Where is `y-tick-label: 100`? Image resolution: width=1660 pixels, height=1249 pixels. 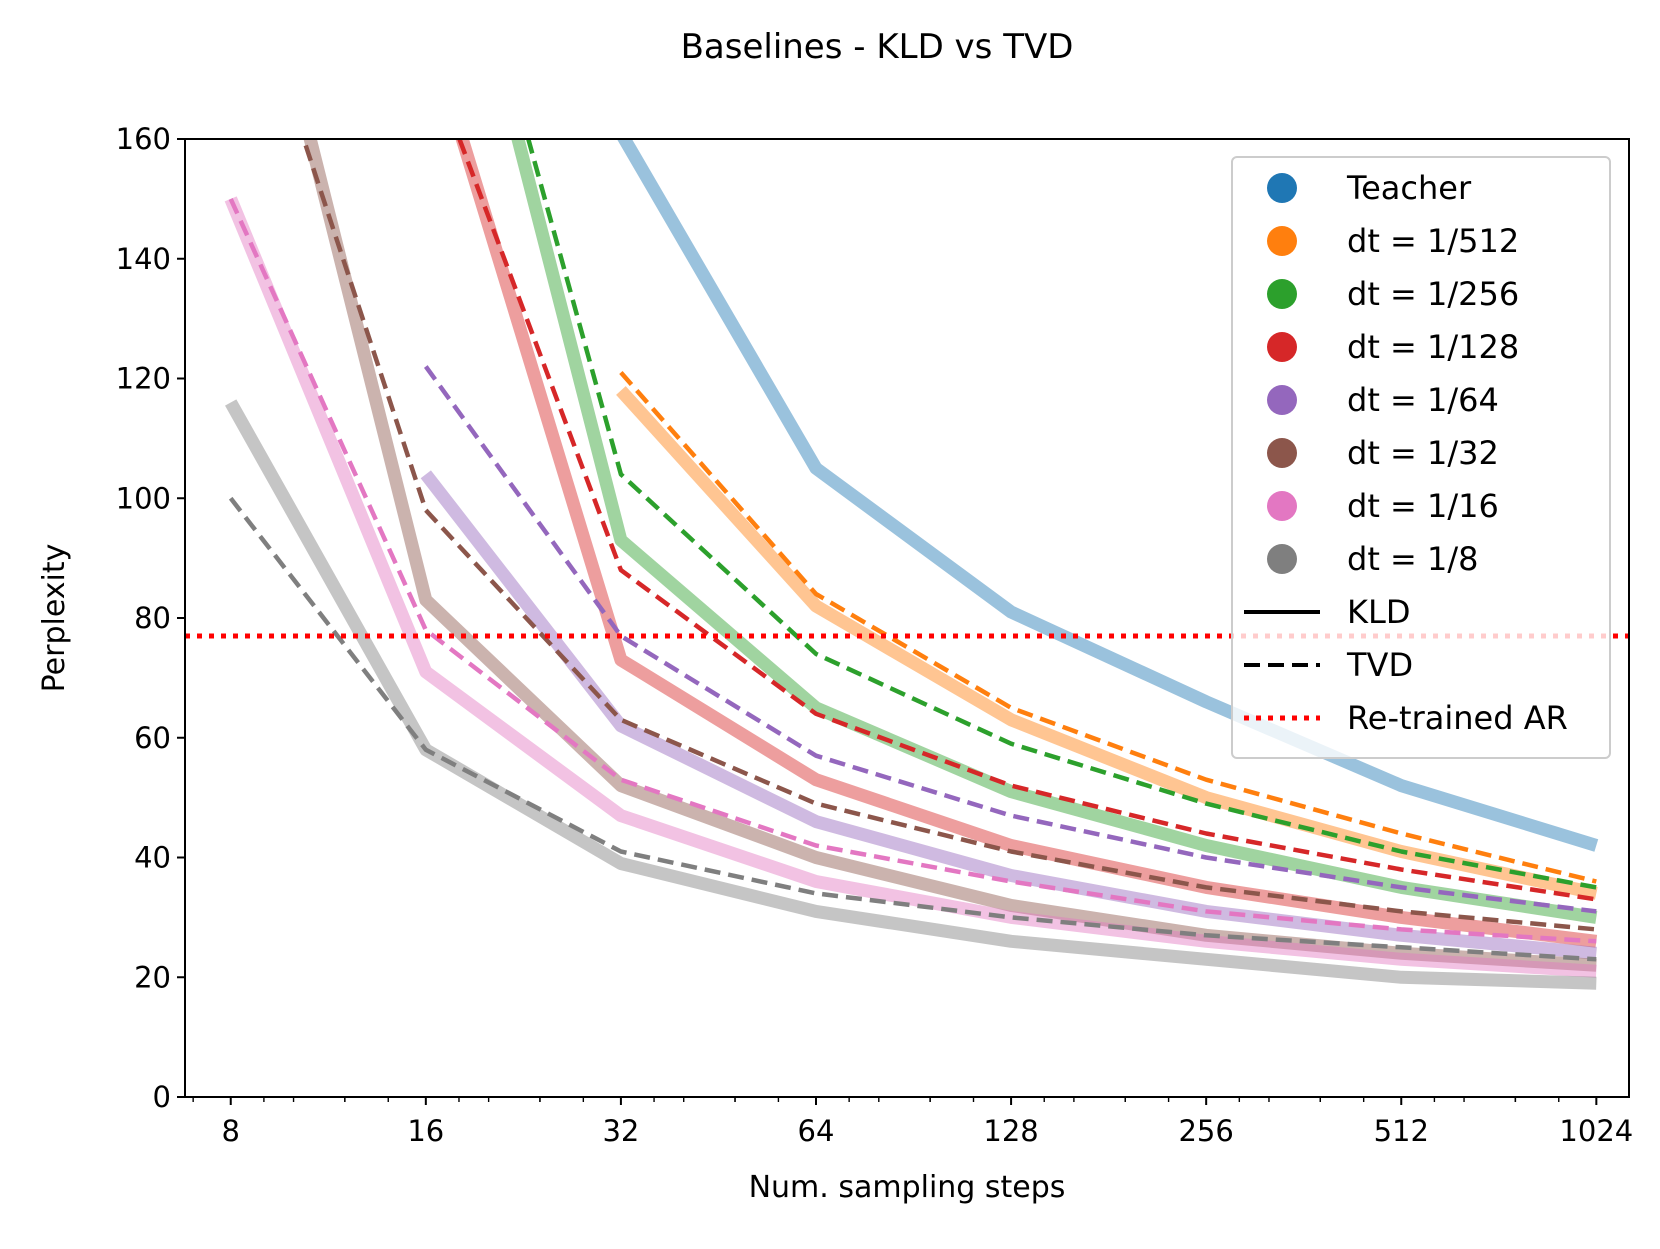 y-tick-label: 100 is located at coordinates (143, 498).